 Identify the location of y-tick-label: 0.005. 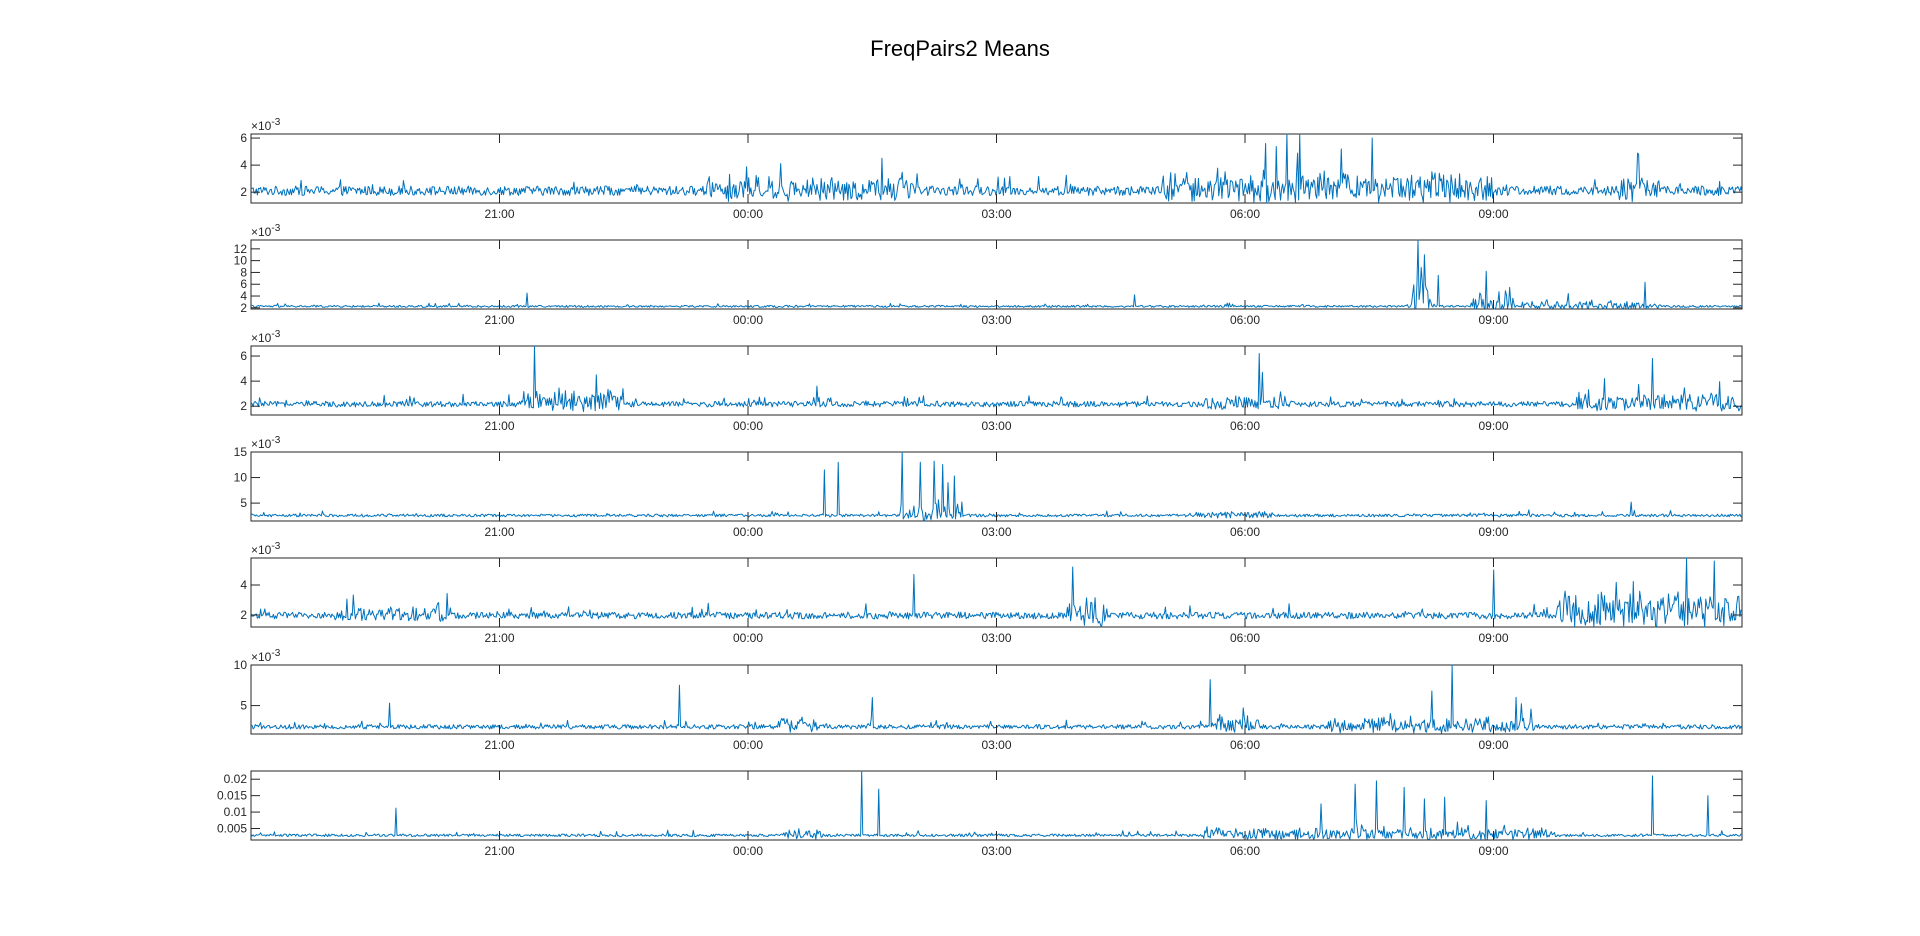
(232, 829).